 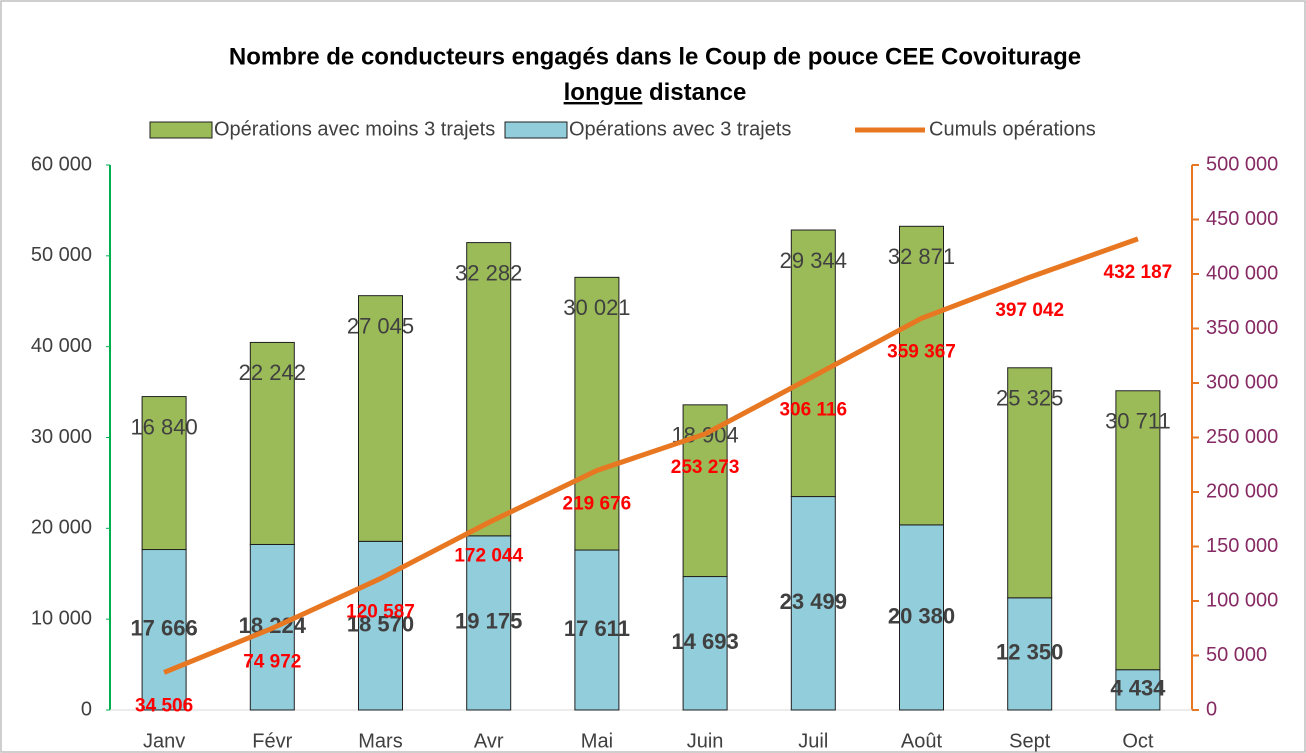 I want to click on y2-tick-label: 200 000, so click(x=1242, y=491).